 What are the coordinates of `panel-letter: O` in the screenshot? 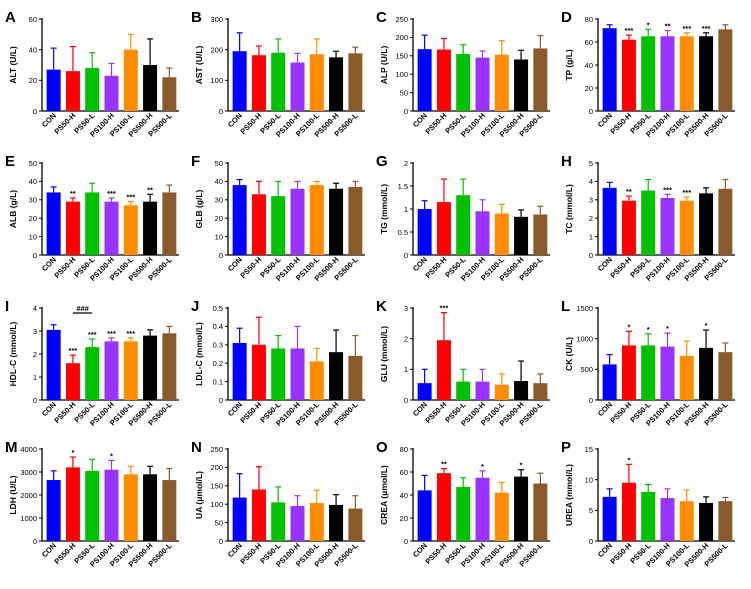 It's located at (382, 447).